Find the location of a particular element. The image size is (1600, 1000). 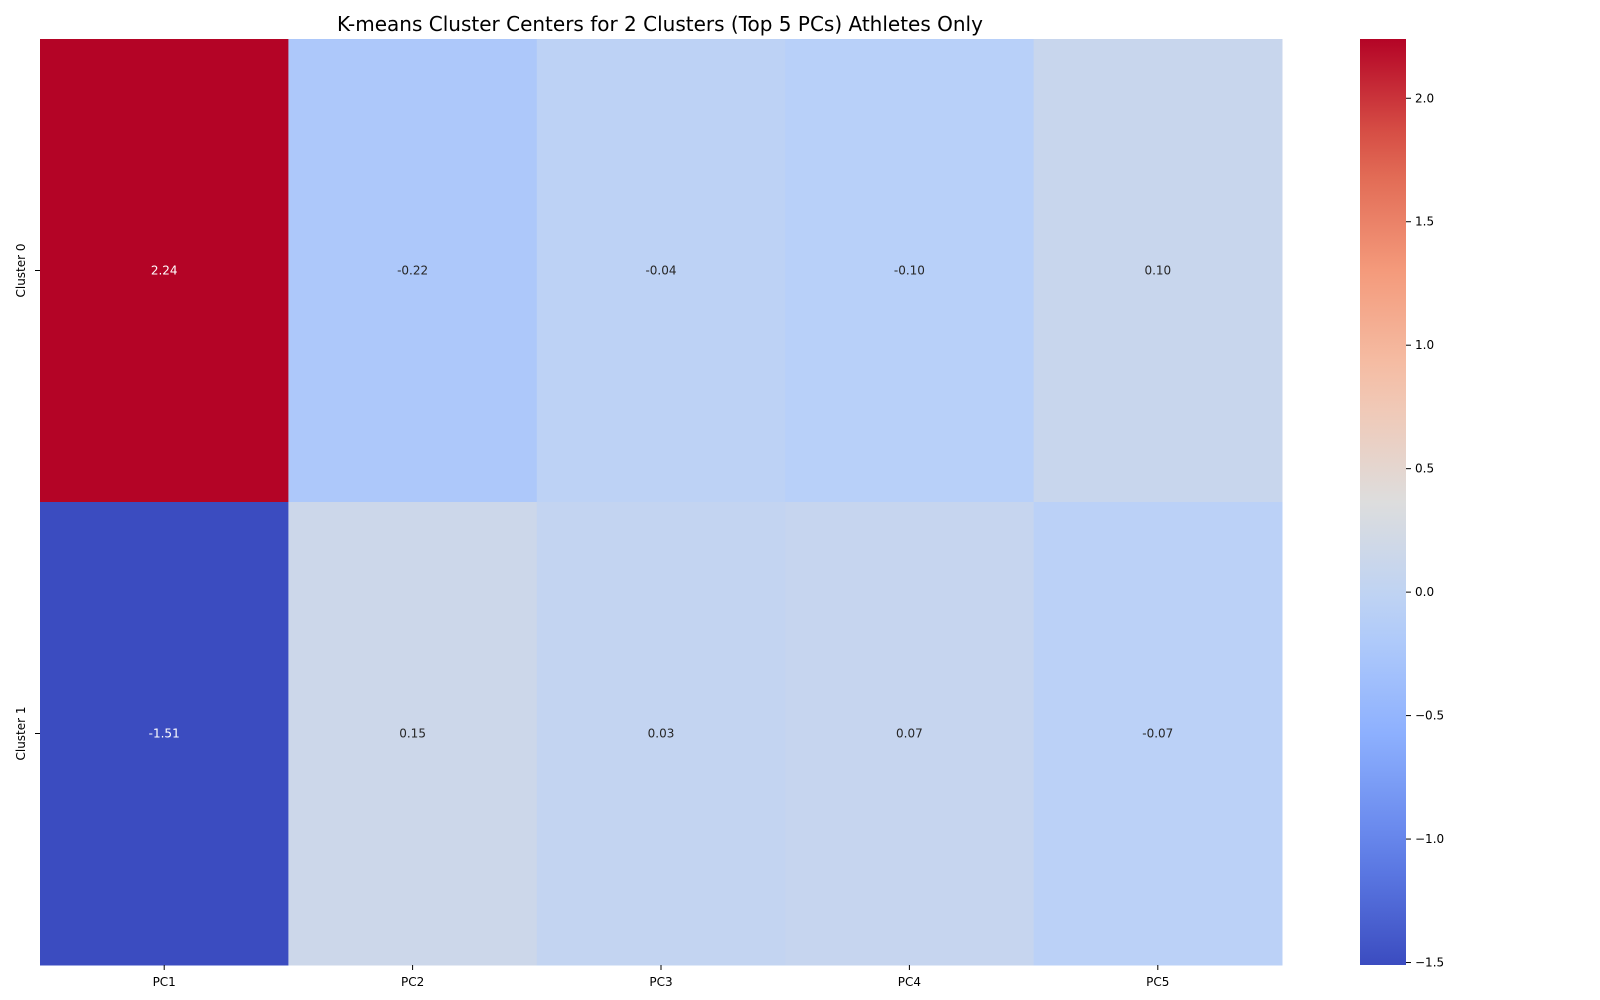

cell-value-label: -0.07 is located at coordinates (1157, 734).